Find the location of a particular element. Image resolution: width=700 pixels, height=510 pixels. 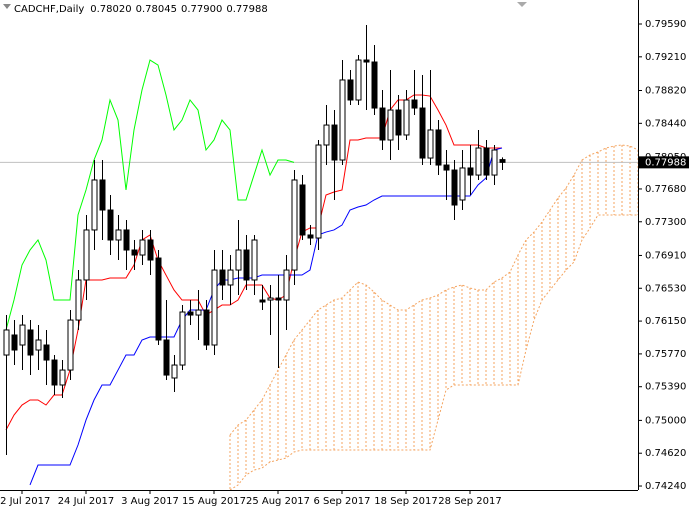

y-tick-label: 0.78820 is located at coordinates (665, 91).